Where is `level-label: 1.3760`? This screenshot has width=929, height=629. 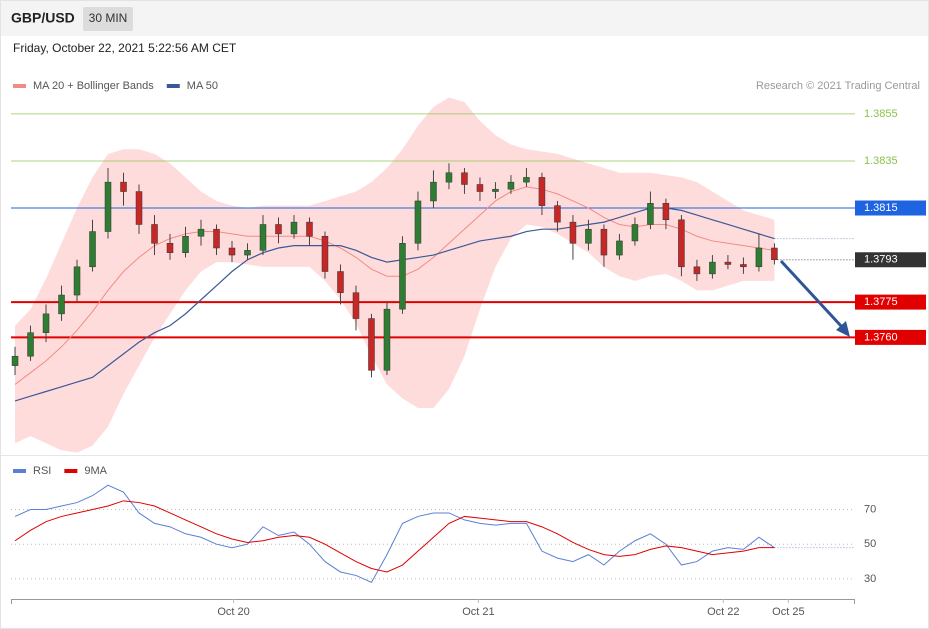
level-label: 1.3760 is located at coordinates (881, 337).